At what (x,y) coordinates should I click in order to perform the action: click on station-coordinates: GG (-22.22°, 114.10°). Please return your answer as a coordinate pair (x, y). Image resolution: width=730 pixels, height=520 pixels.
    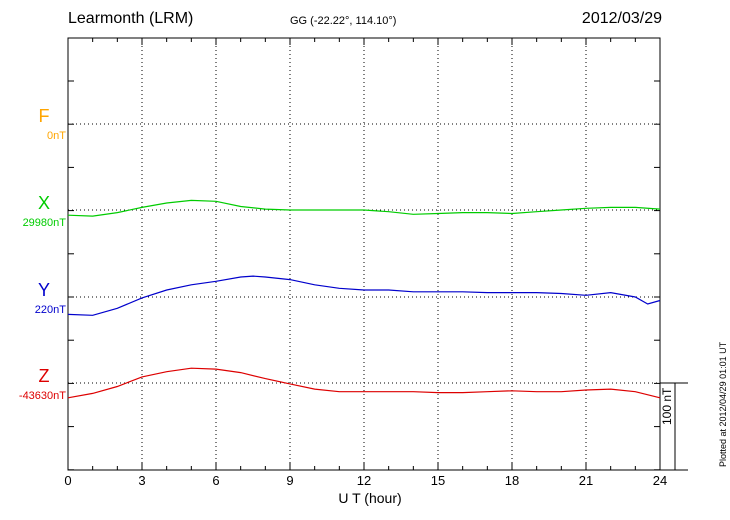
    Looking at the image, I should click on (343, 21).